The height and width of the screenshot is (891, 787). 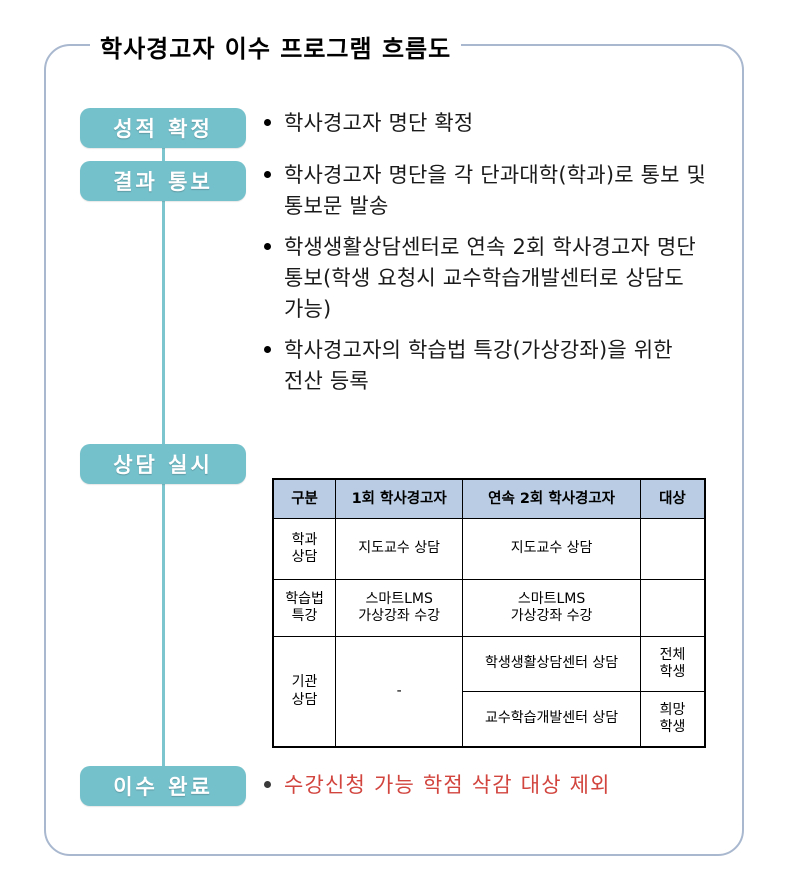 I want to click on page-title: 학사경고자 이수 프로그램 흐름도, so click(x=276, y=48).